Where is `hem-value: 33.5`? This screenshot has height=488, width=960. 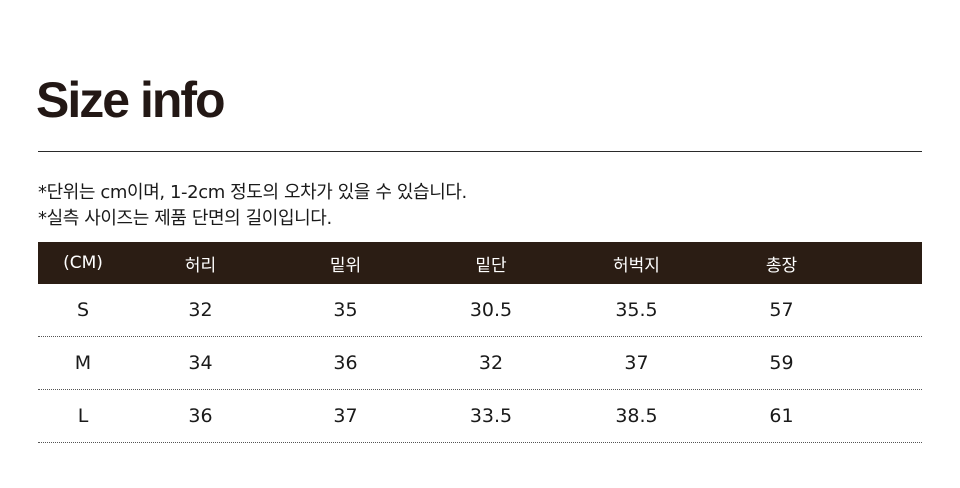 hem-value: 33.5 is located at coordinates (491, 416).